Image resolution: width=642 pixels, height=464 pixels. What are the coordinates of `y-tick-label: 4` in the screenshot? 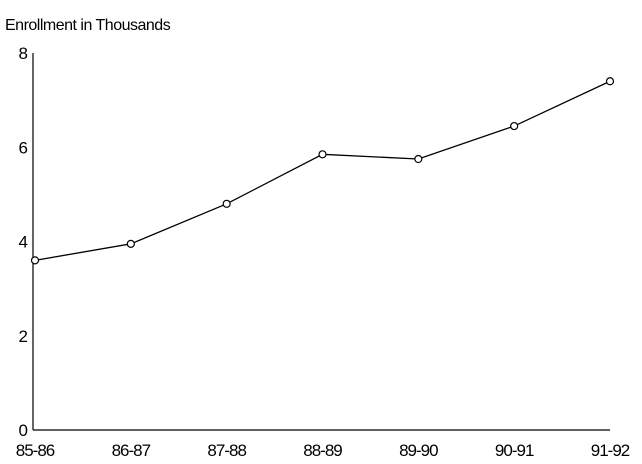 It's located at (23, 242).